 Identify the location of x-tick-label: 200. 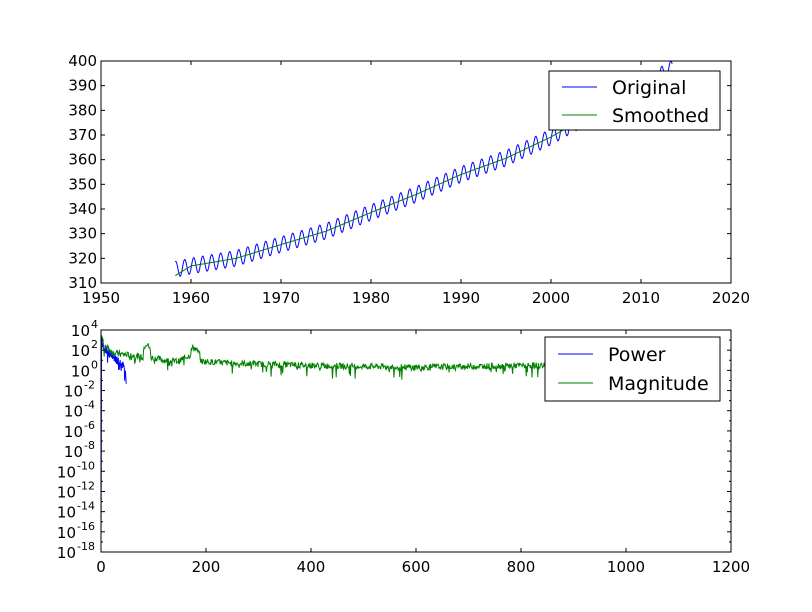
(206, 567).